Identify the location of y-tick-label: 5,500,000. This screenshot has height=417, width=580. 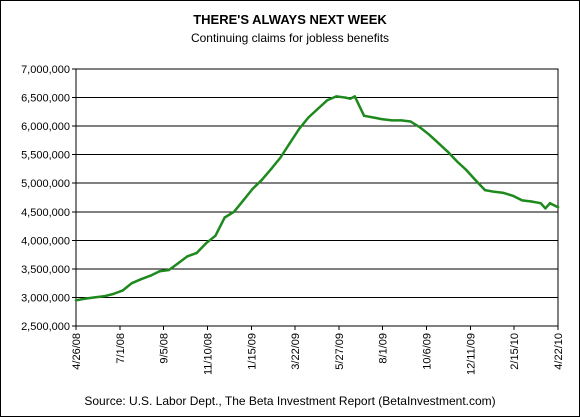
(45, 156).